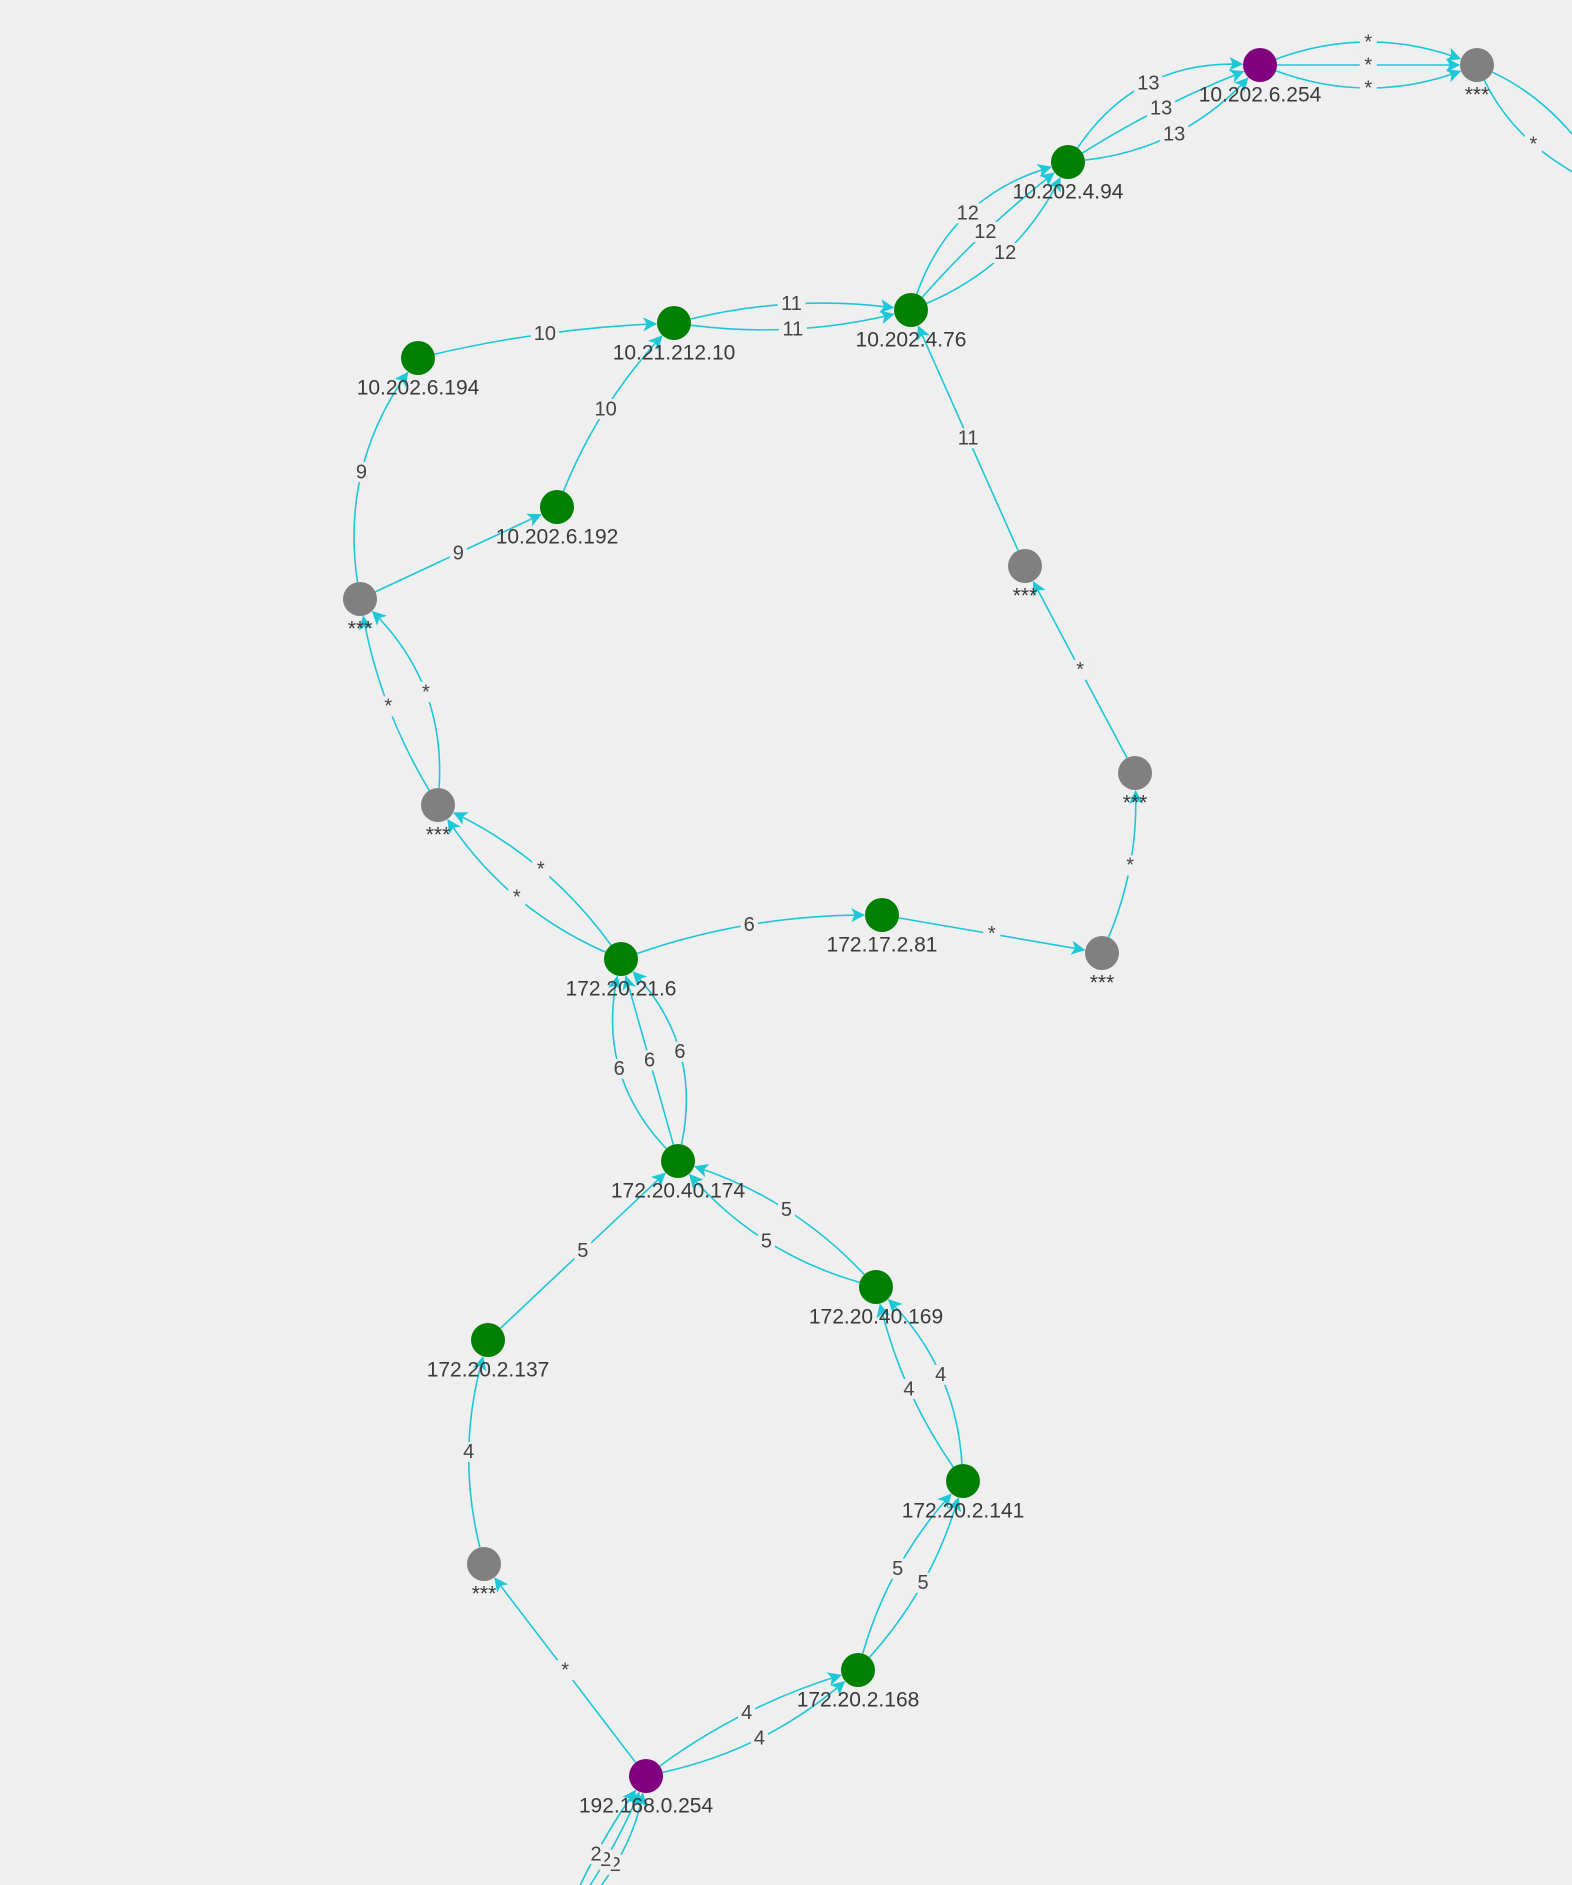 Image resolution: width=1572 pixels, height=1885 pixels. I want to click on edge-label: 4, so click(747, 1713).